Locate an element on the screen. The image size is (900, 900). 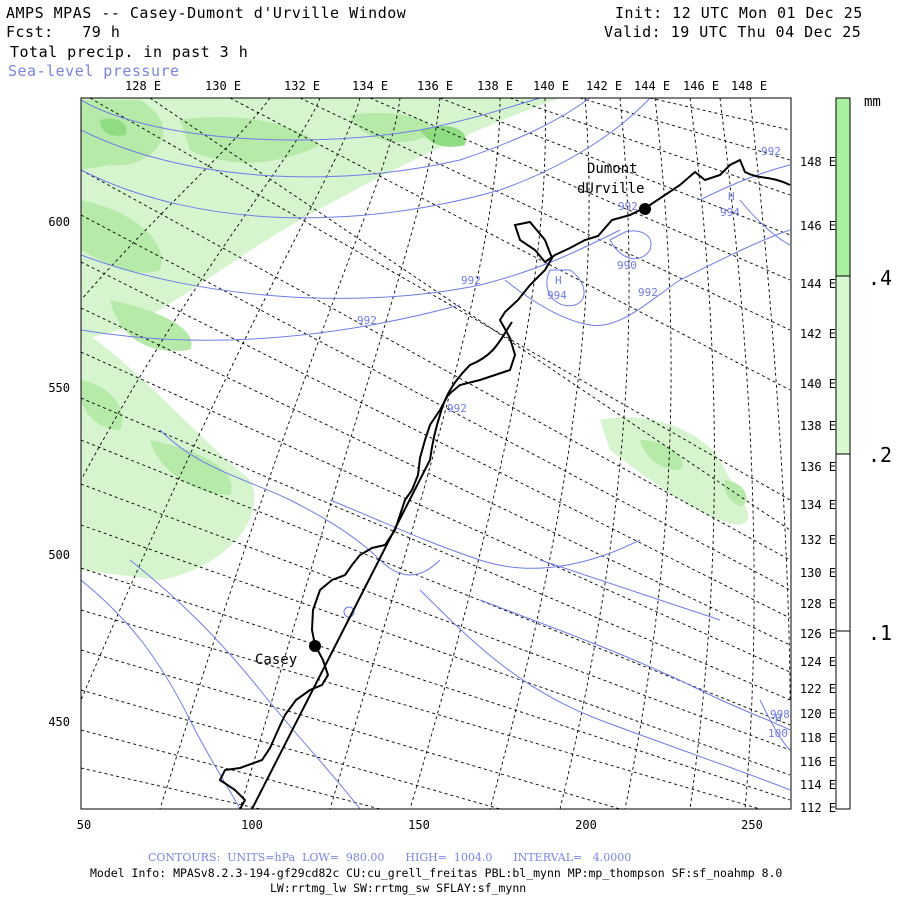
right-lon-label: 138 E is located at coordinates (818, 426).